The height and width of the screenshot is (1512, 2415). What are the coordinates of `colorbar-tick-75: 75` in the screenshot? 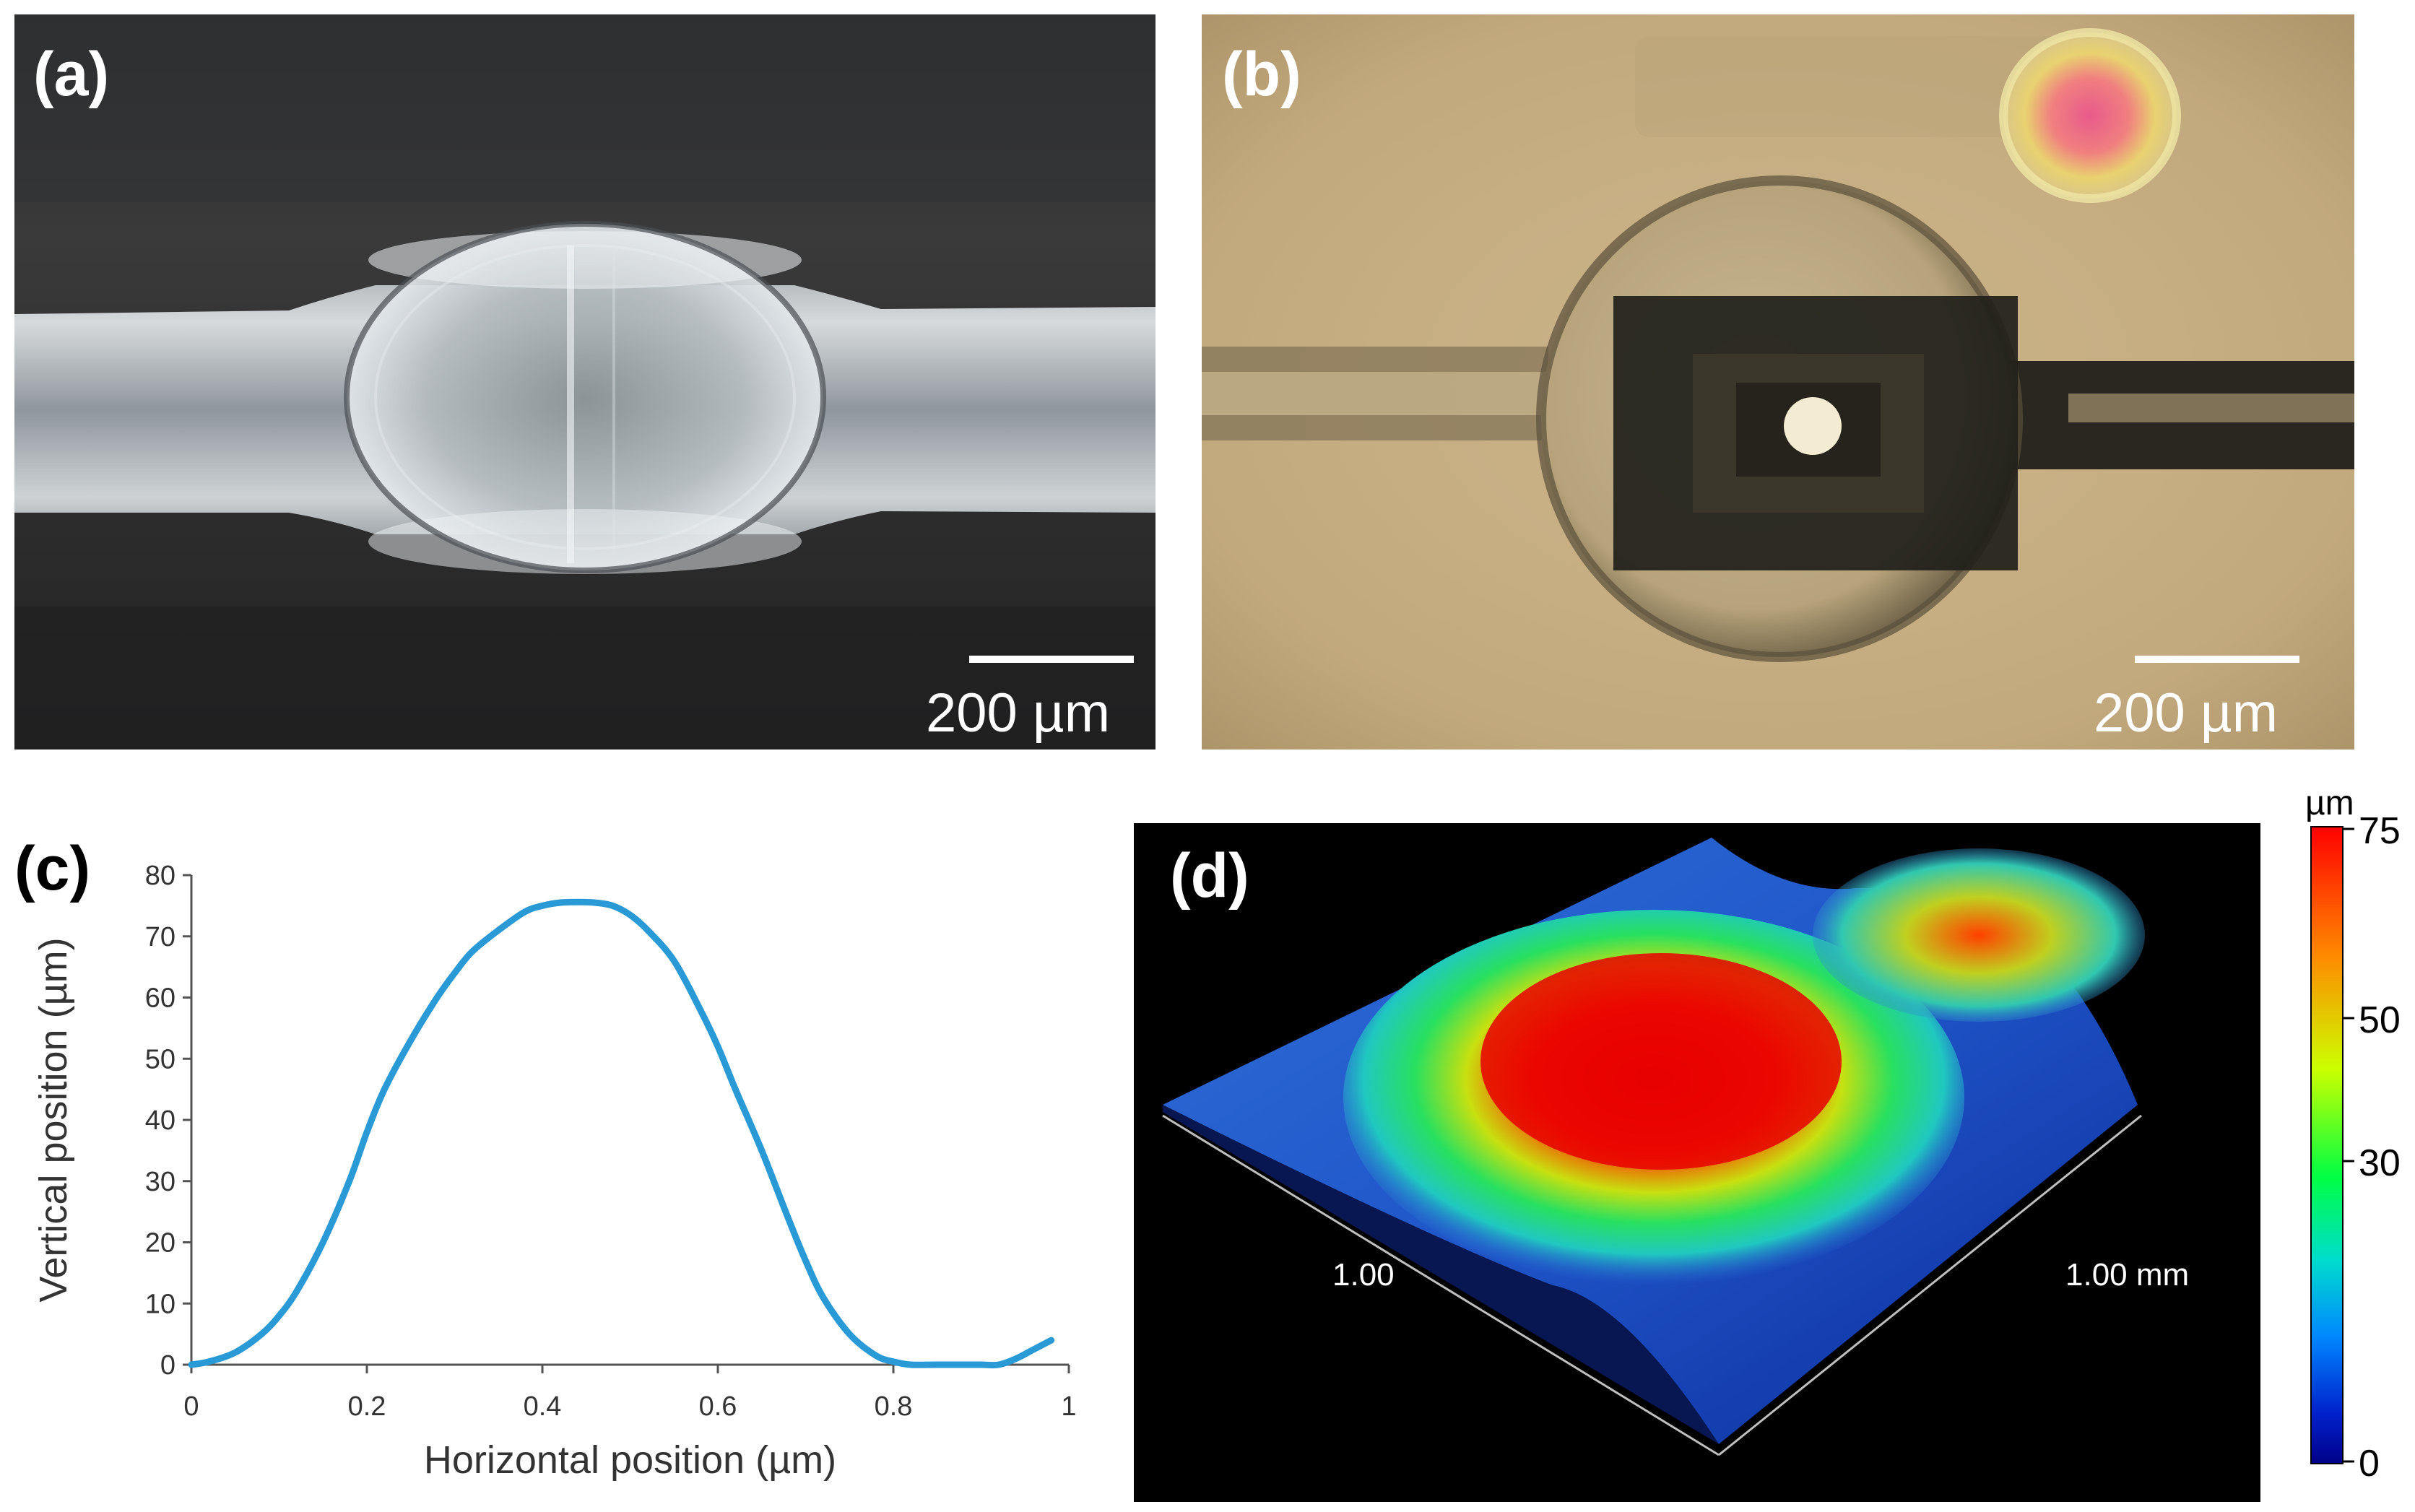 It's located at (2380, 831).